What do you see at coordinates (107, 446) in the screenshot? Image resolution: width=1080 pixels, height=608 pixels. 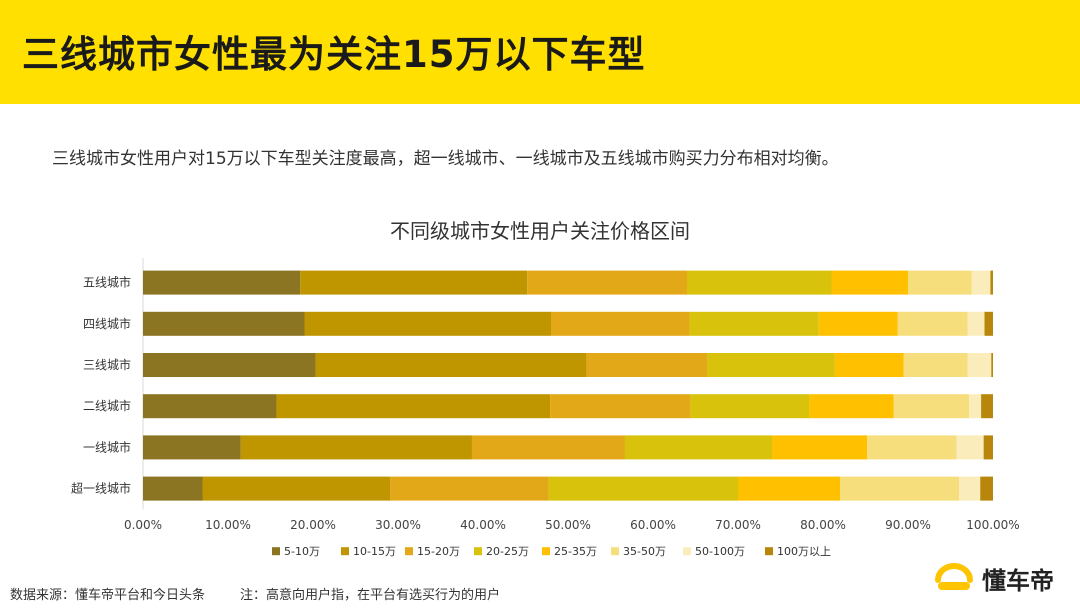 I see `category-label: 一线城市` at bounding box center [107, 446].